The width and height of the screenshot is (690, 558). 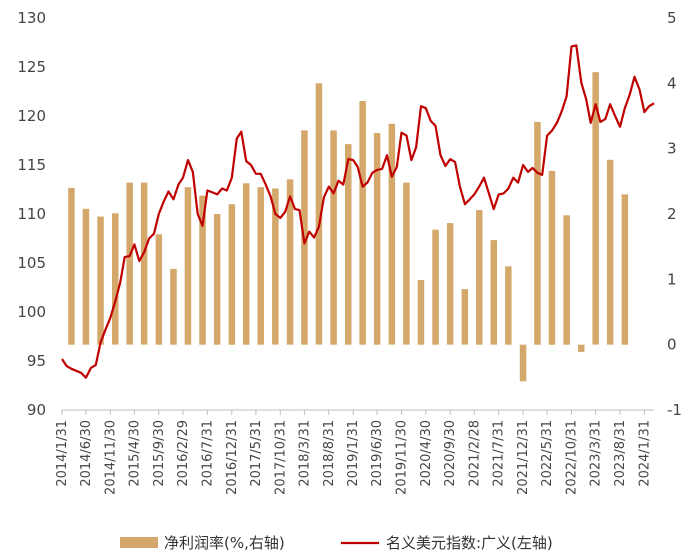 I want to click on left-axis-tick-label: 110, so click(x=31, y=214).